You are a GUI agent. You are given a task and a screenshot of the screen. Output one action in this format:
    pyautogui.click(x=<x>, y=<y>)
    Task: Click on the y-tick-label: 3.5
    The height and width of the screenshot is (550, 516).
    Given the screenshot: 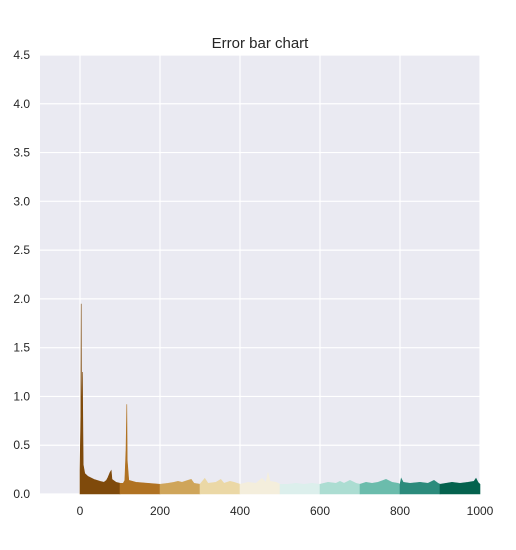 What is the action you would take?
    pyautogui.click(x=21, y=153)
    